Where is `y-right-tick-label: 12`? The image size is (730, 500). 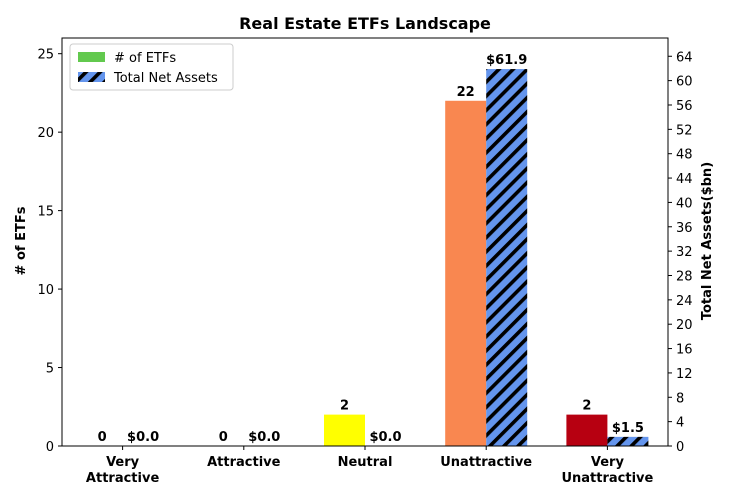
y-right-tick-label: 12 is located at coordinates (684, 374).